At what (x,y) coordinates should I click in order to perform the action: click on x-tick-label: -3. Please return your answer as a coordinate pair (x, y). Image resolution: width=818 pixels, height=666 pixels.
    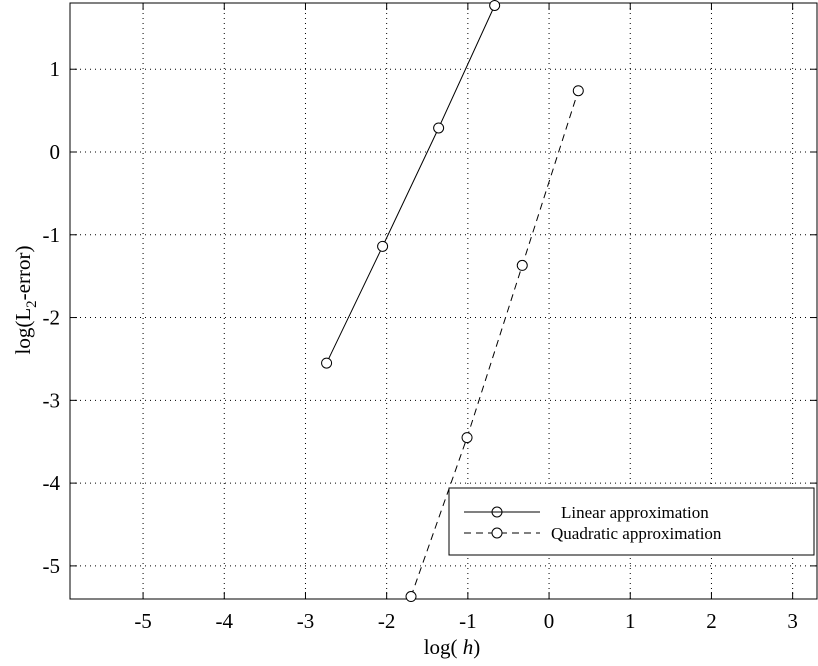
    Looking at the image, I should click on (306, 621).